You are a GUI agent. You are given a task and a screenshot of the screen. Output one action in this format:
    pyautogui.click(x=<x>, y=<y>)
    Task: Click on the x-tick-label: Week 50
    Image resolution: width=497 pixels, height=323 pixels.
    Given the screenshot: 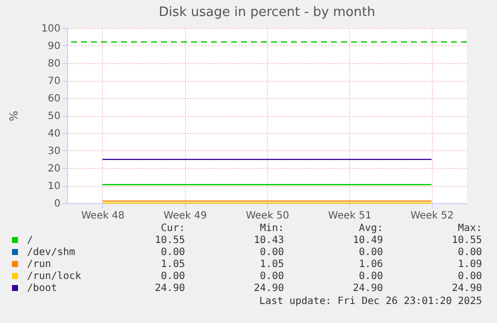 What is the action you would take?
    pyautogui.click(x=268, y=216)
    